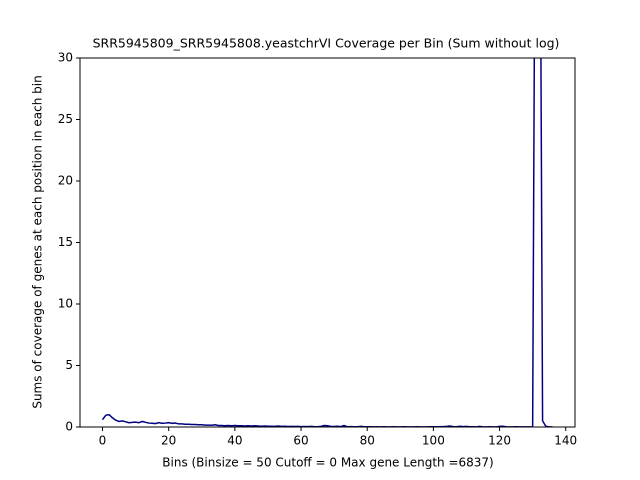 This screenshot has height=480, width=640. What do you see at coordinates (367, 441) in the screenshot?
I see `x-tick-label: 80` at bounding box center [367, 441].